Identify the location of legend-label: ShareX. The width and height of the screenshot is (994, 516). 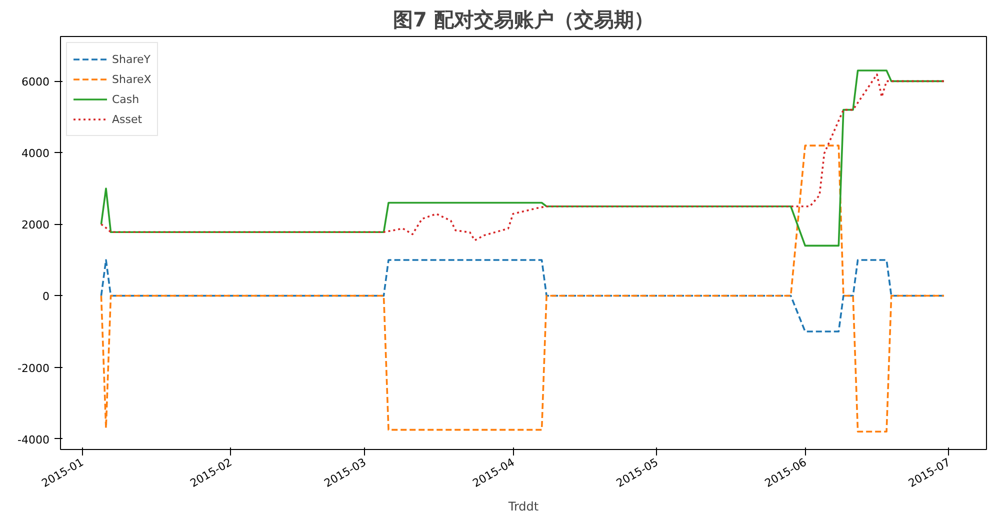
(132, 79).